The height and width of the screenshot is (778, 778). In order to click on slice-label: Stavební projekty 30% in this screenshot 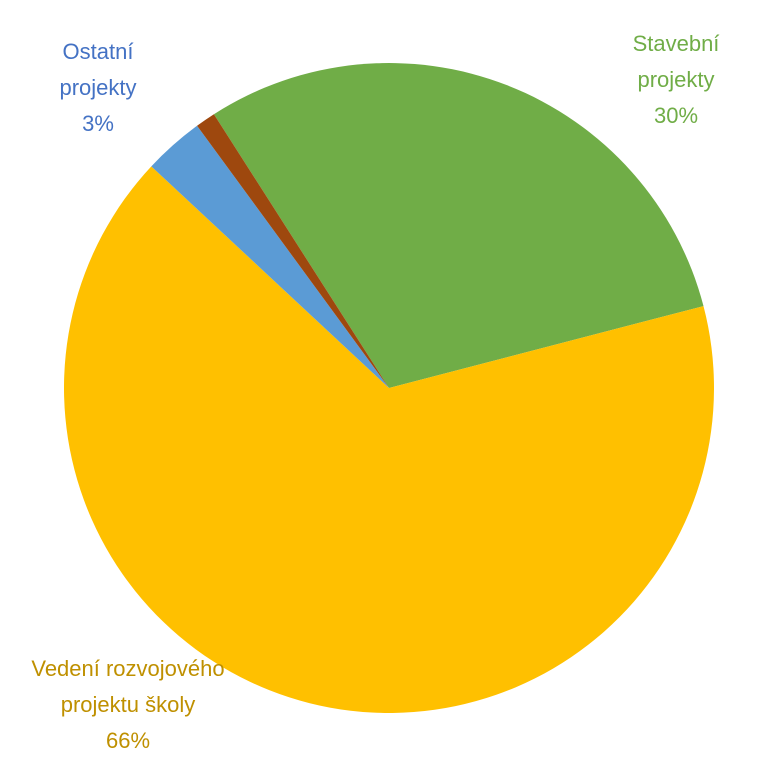, I will do `click(676, 80)`.